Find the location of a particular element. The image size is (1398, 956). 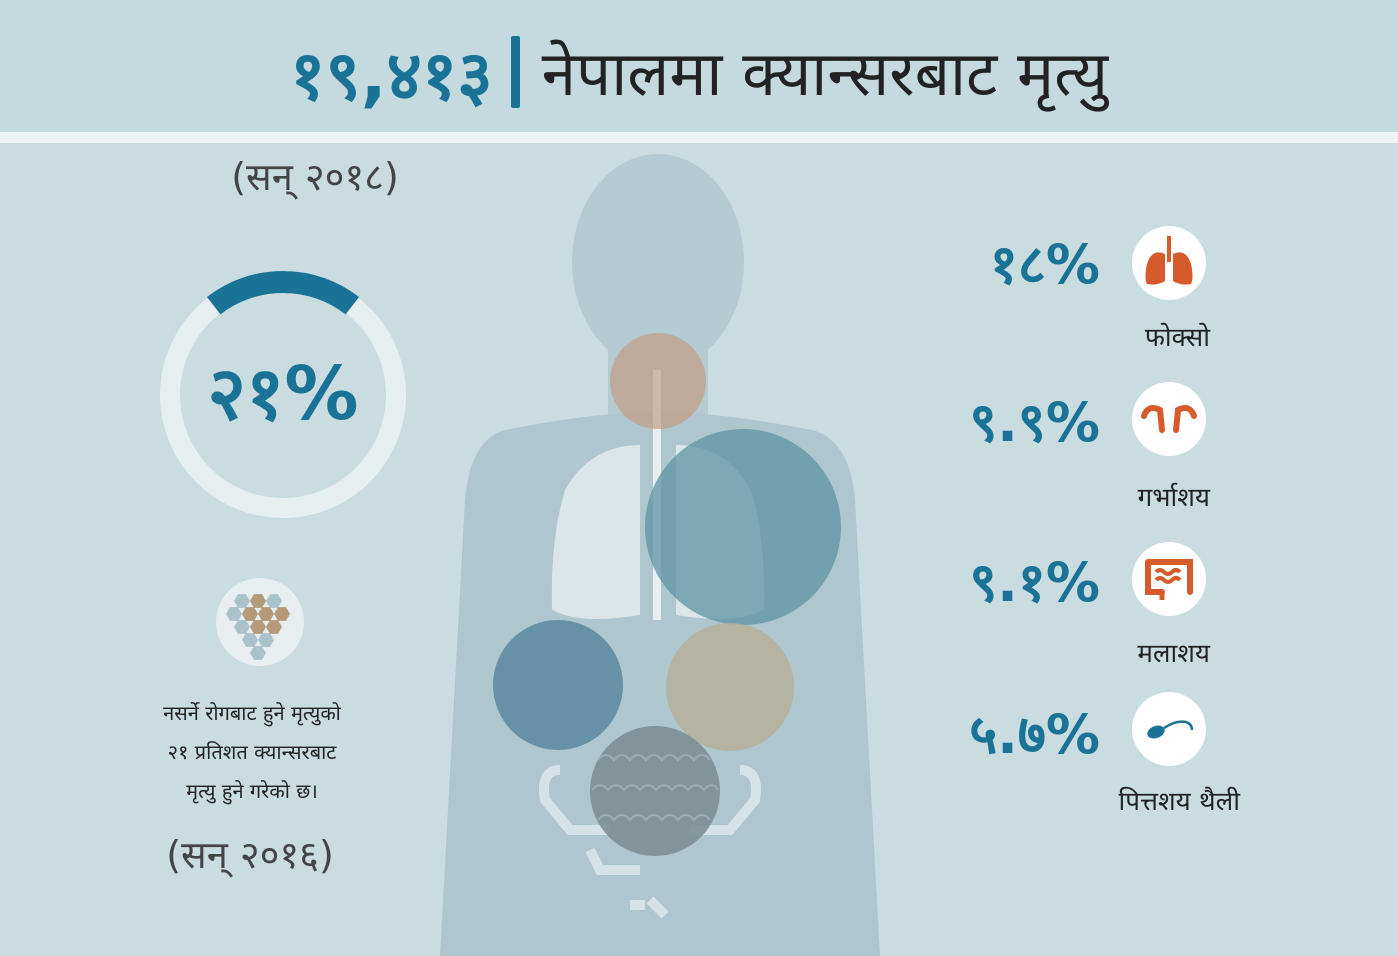

stat-lungs: १८% फोक्सो is located at coordinates (1075, 289).